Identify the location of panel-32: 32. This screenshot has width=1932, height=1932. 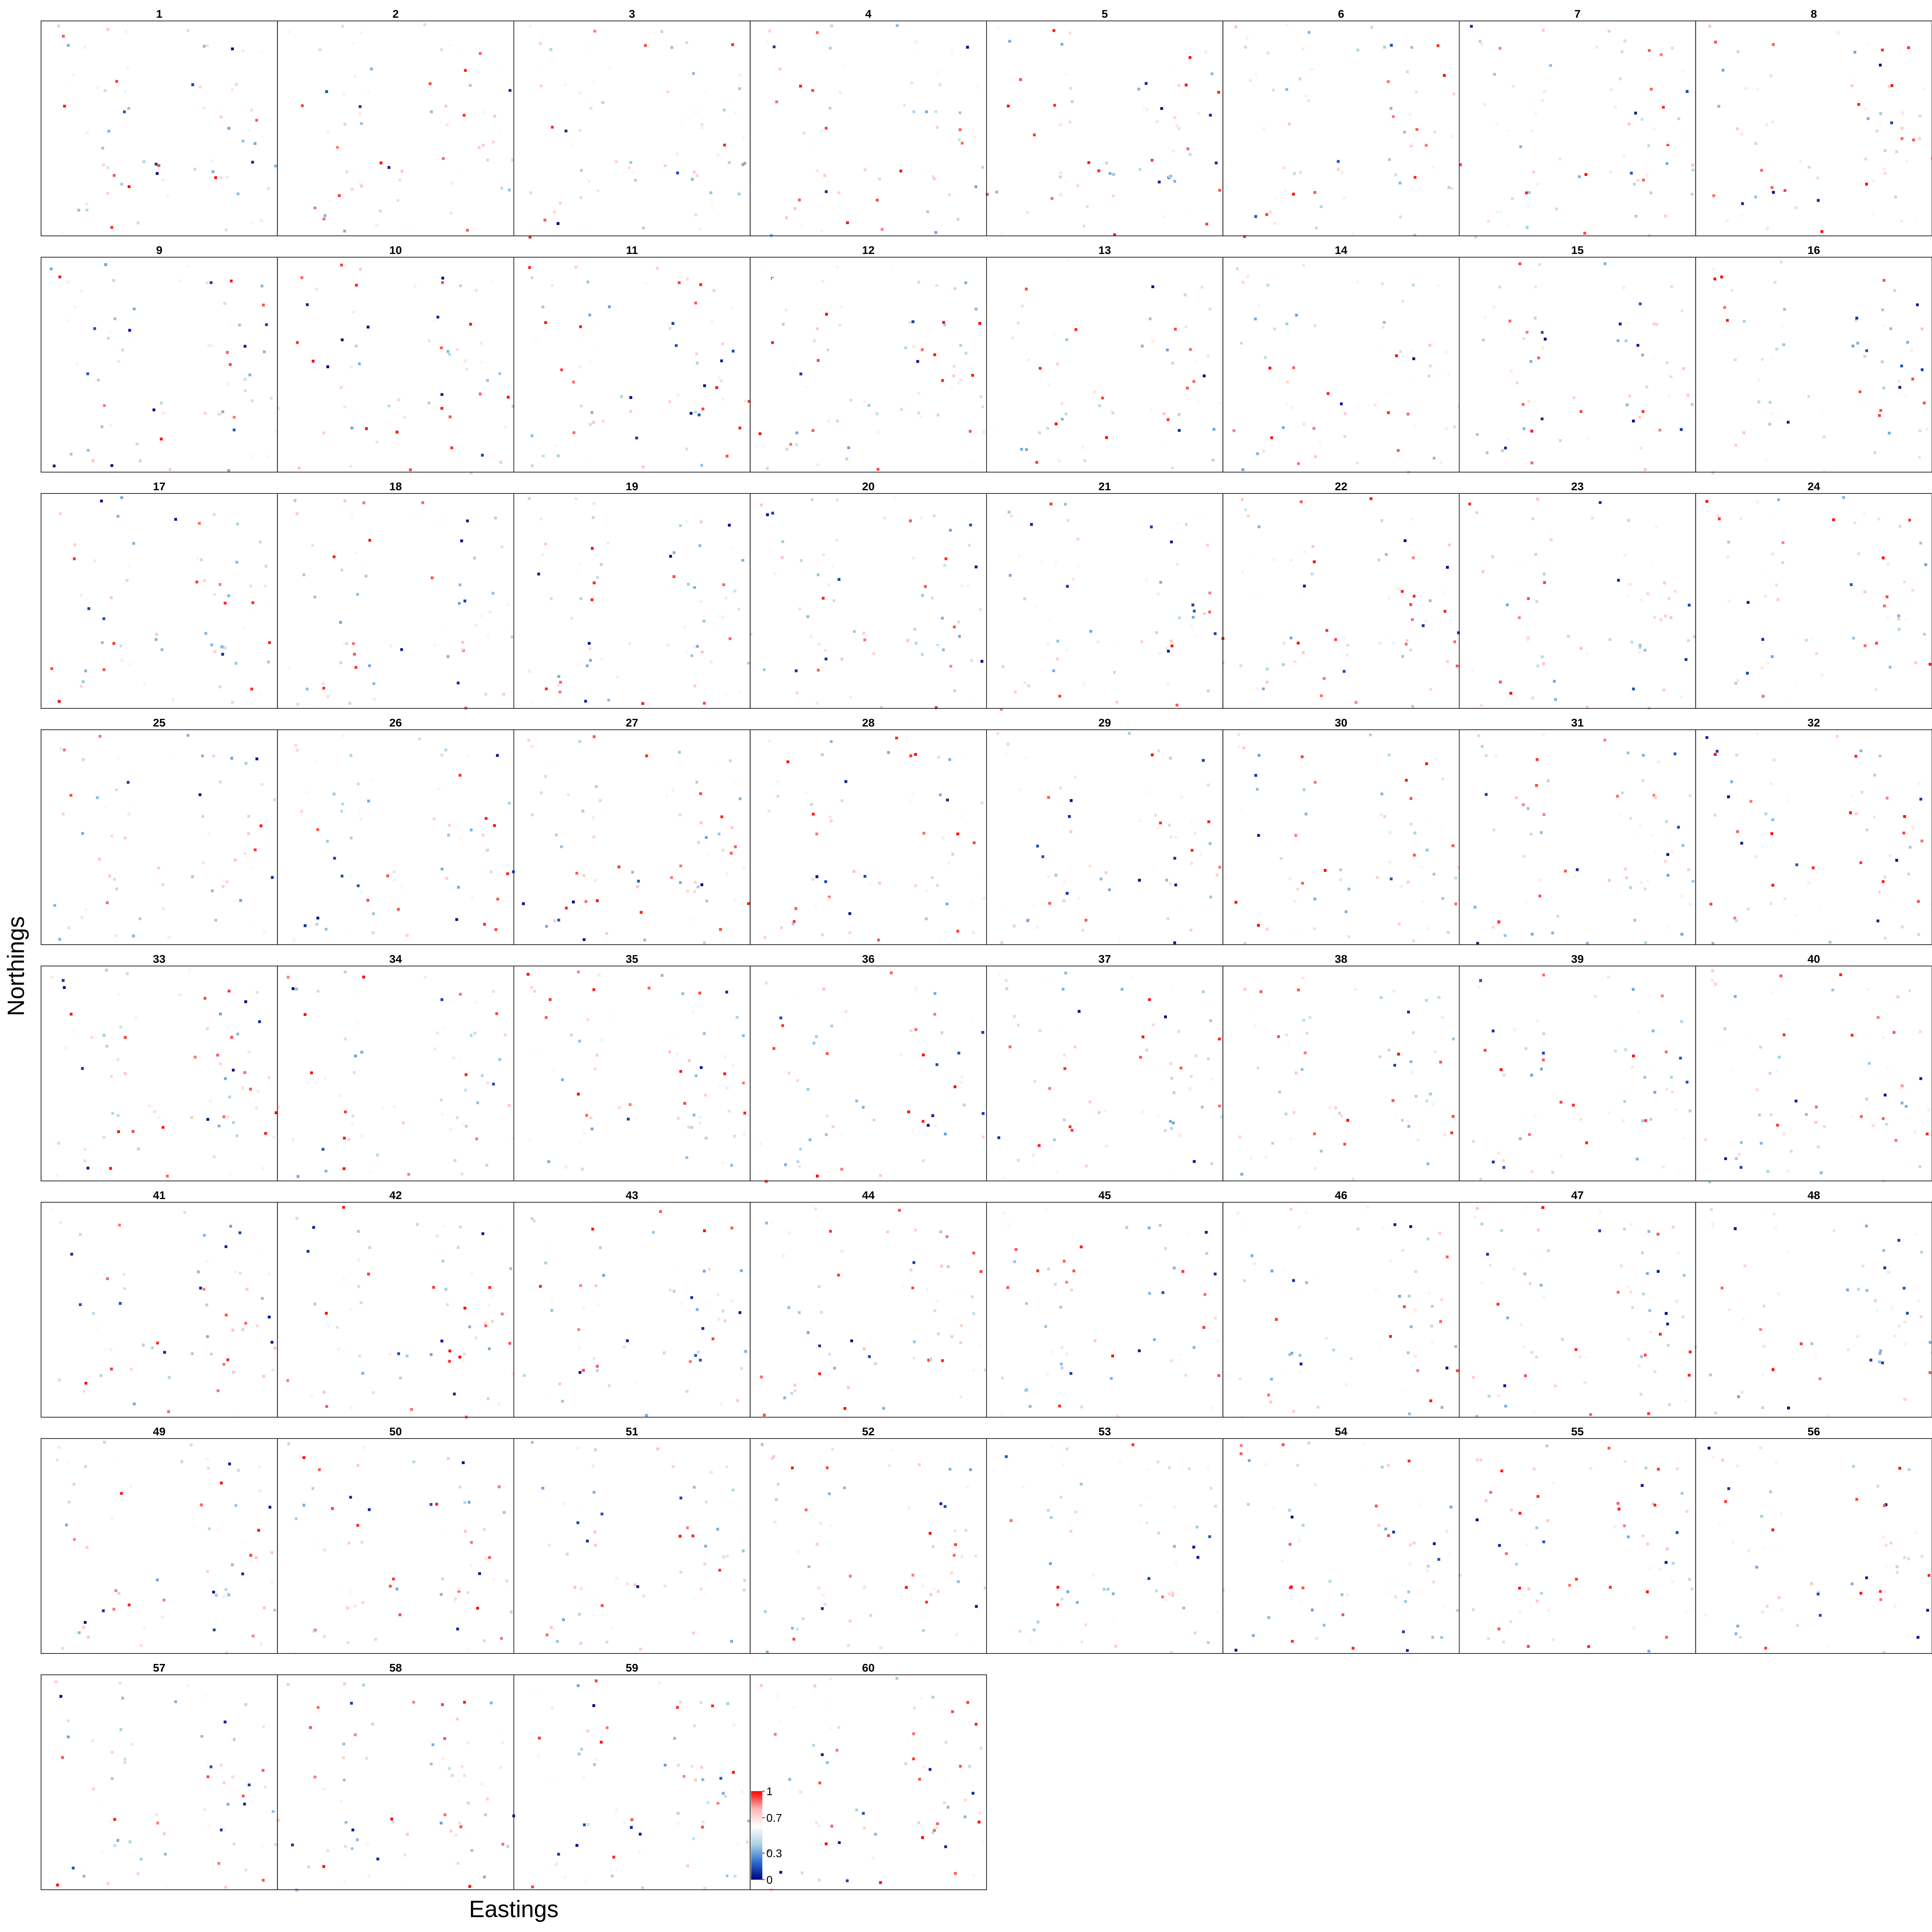
(1813, 830).